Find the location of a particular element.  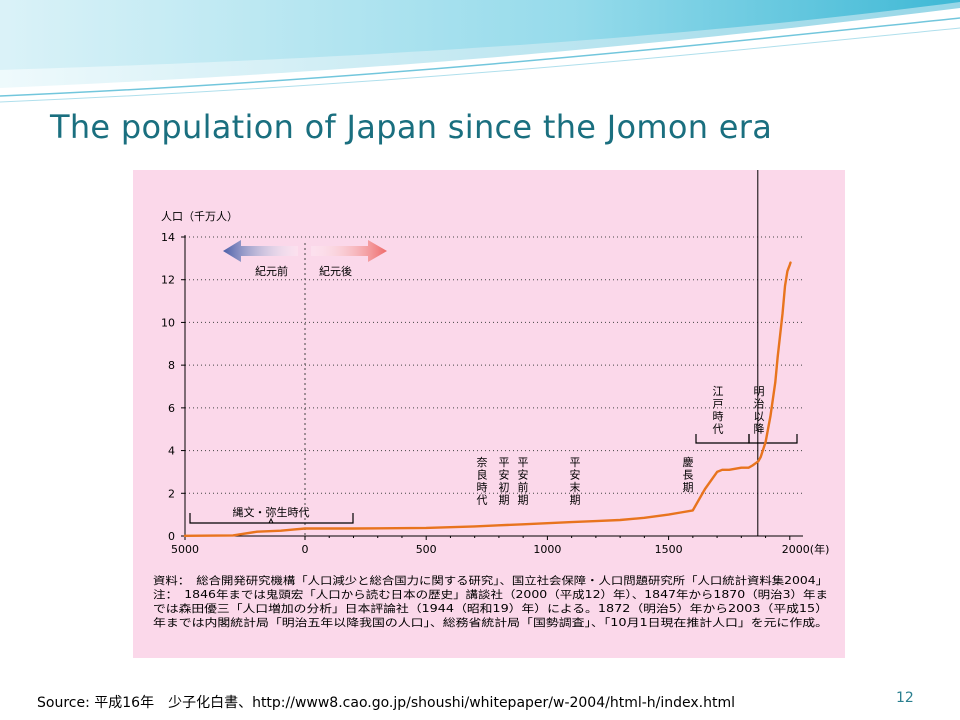

x-tick-label: 500 is located at coordinates (426, 549).